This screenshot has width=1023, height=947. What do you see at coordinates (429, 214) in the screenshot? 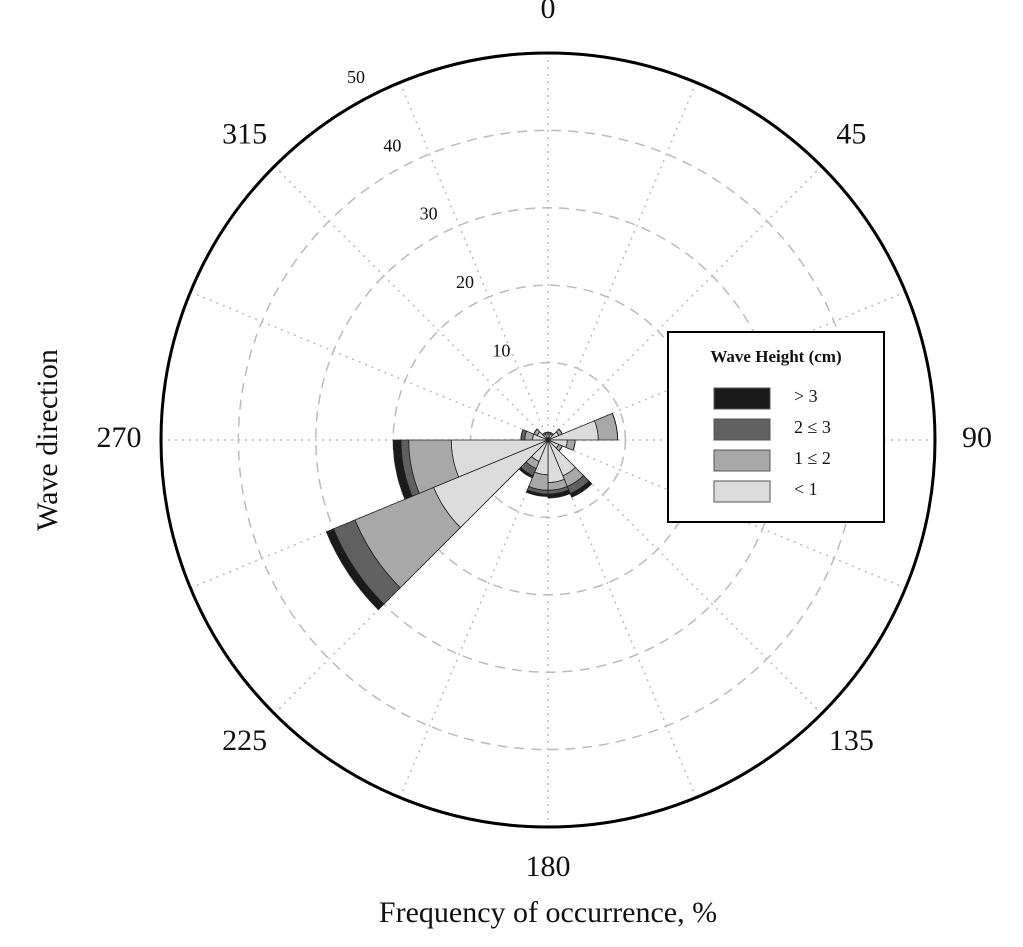
I see `r-tick-label: 30` at bounding box center [429, 214].